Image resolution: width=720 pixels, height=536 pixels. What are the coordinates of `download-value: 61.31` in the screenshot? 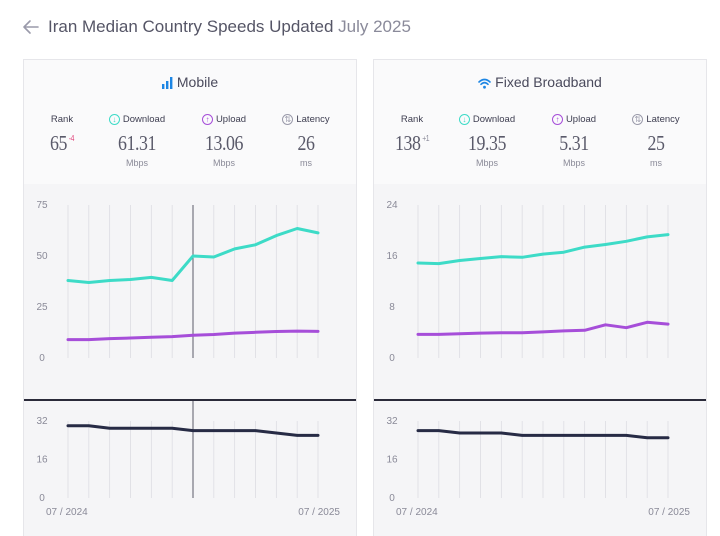 It's located at (137, 143).